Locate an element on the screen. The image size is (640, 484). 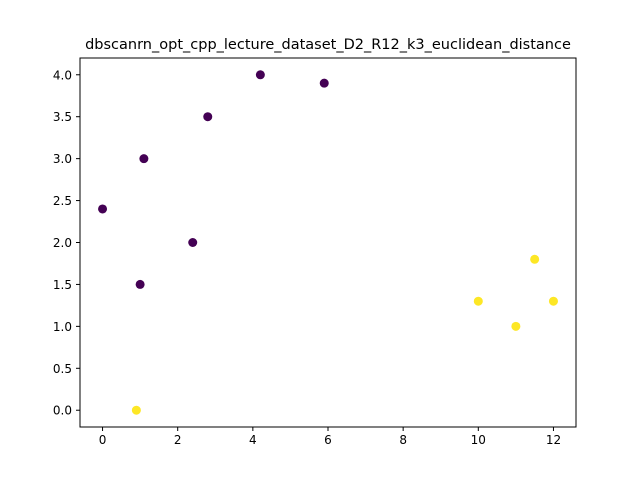
y-tick-label: 2.0 is located at coordinates (62, 243).